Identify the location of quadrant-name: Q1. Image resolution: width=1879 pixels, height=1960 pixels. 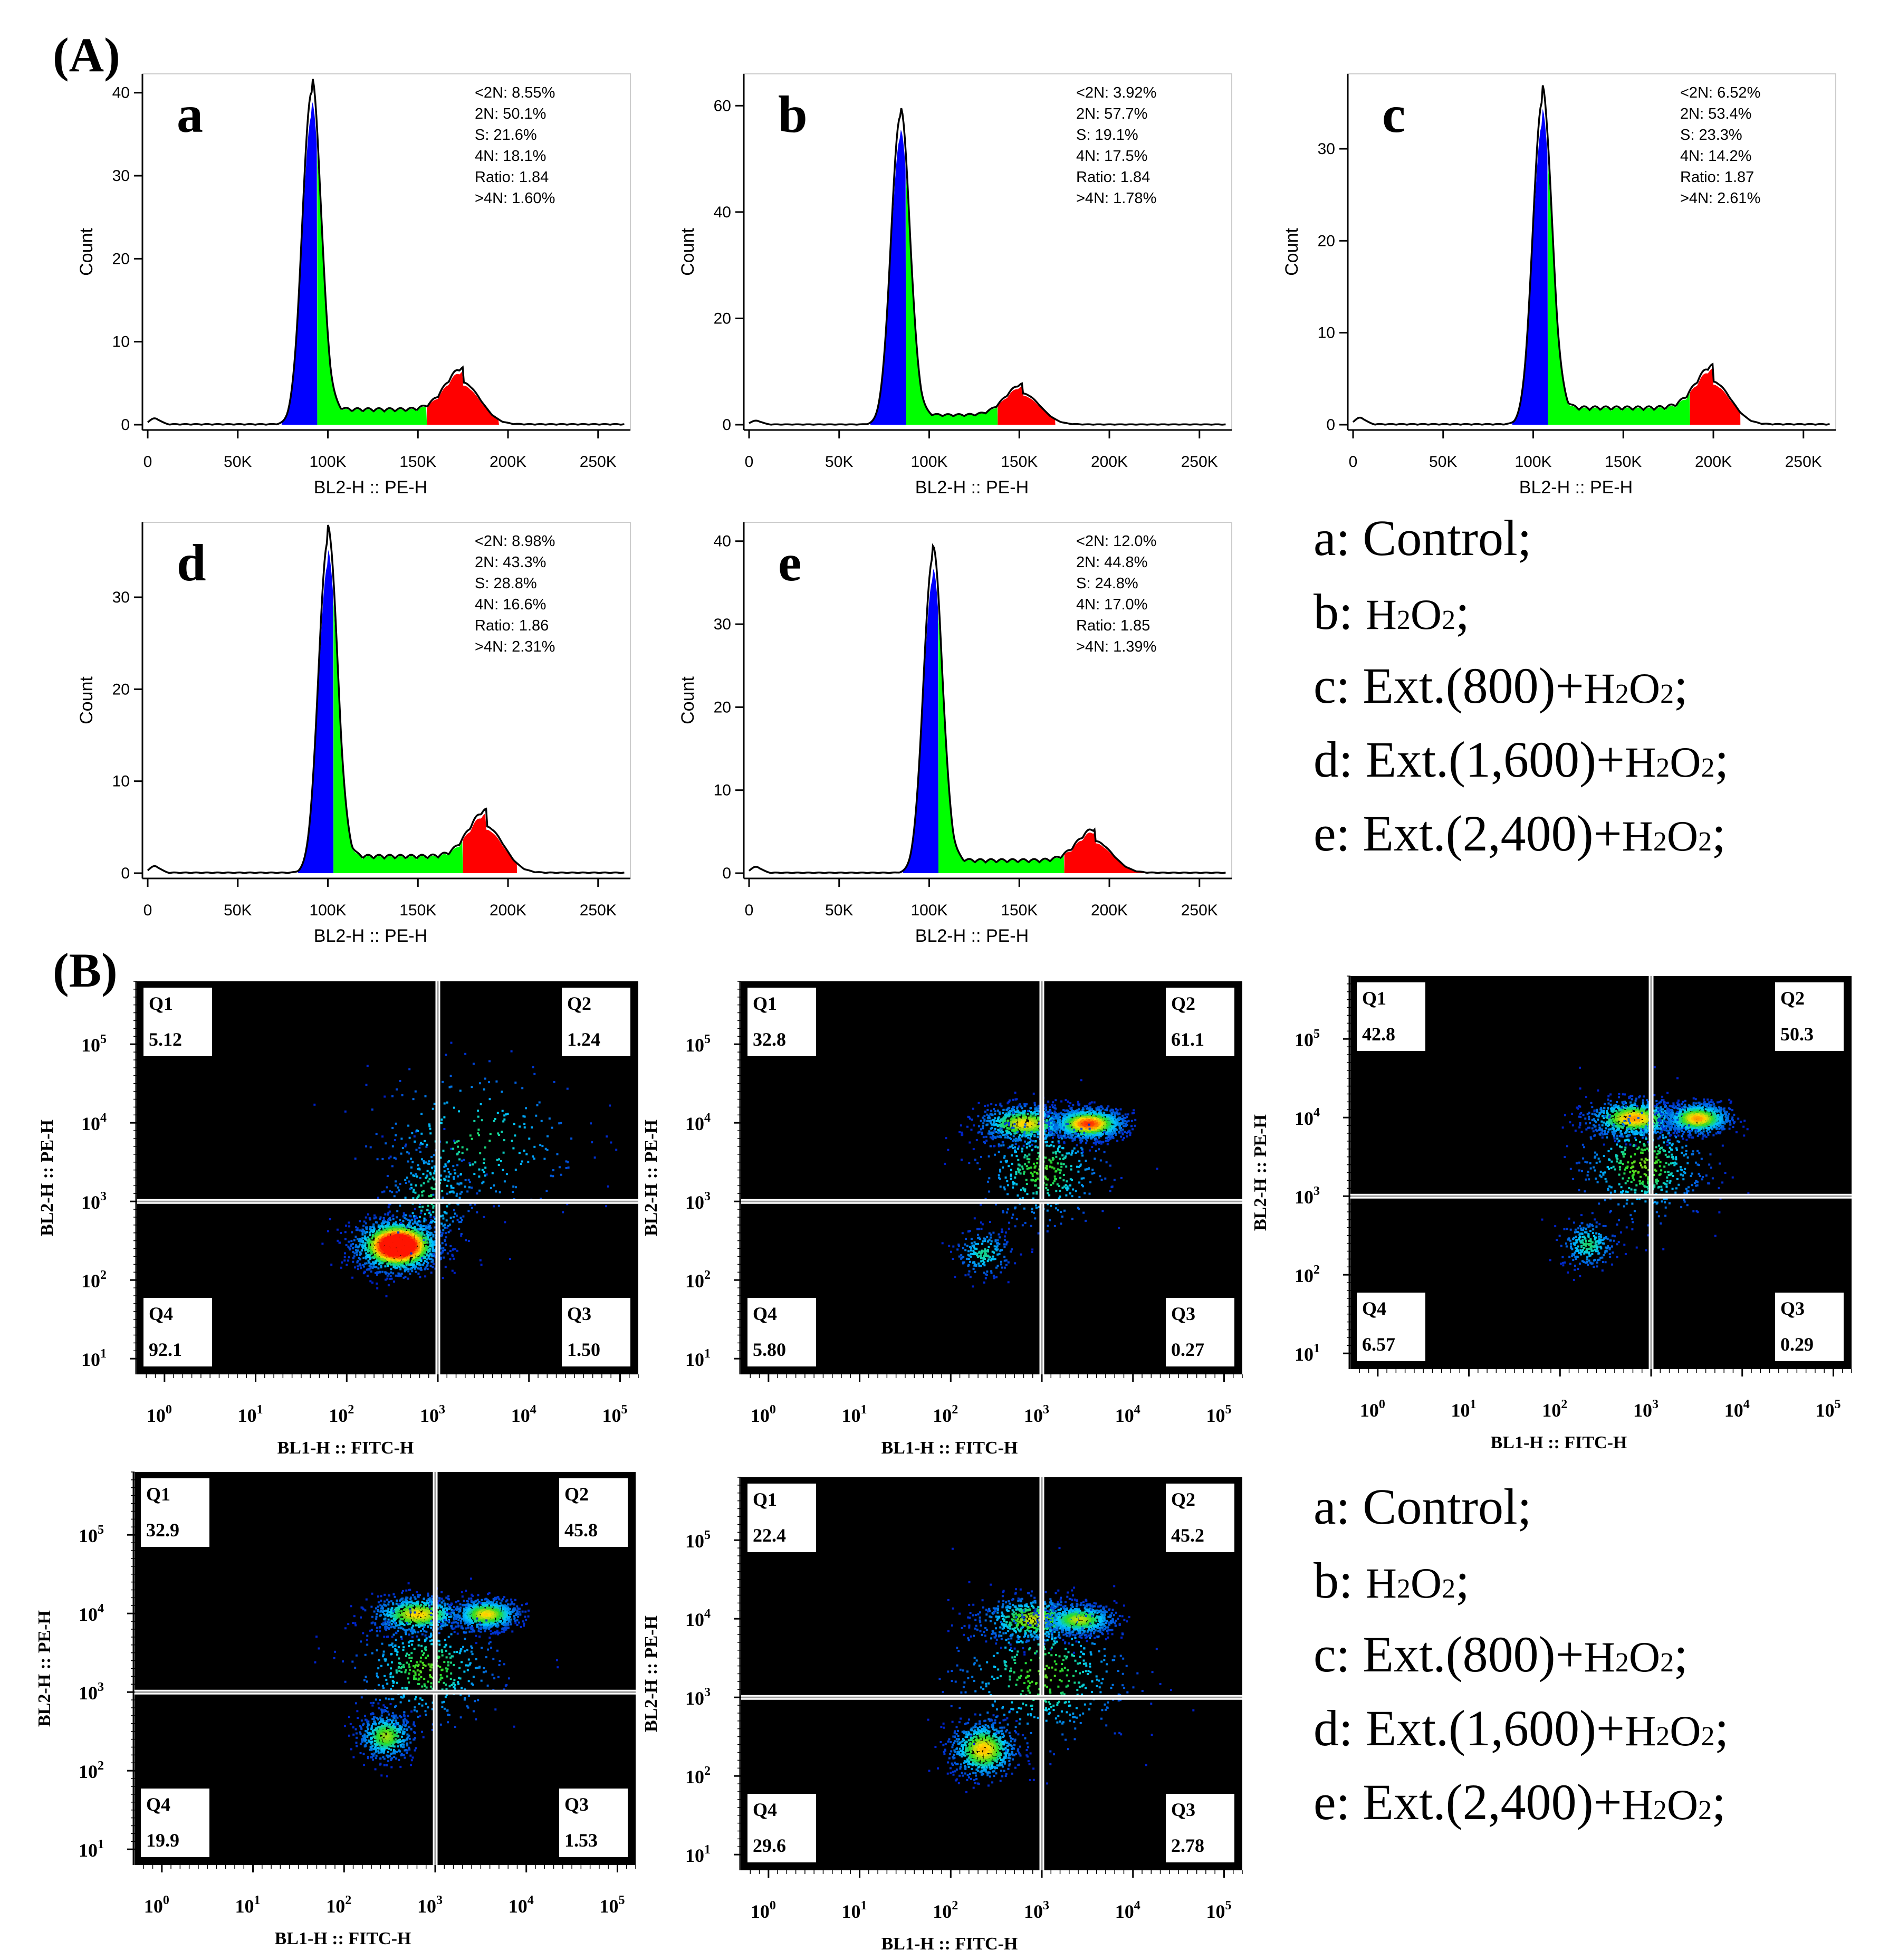
(765, 1499).